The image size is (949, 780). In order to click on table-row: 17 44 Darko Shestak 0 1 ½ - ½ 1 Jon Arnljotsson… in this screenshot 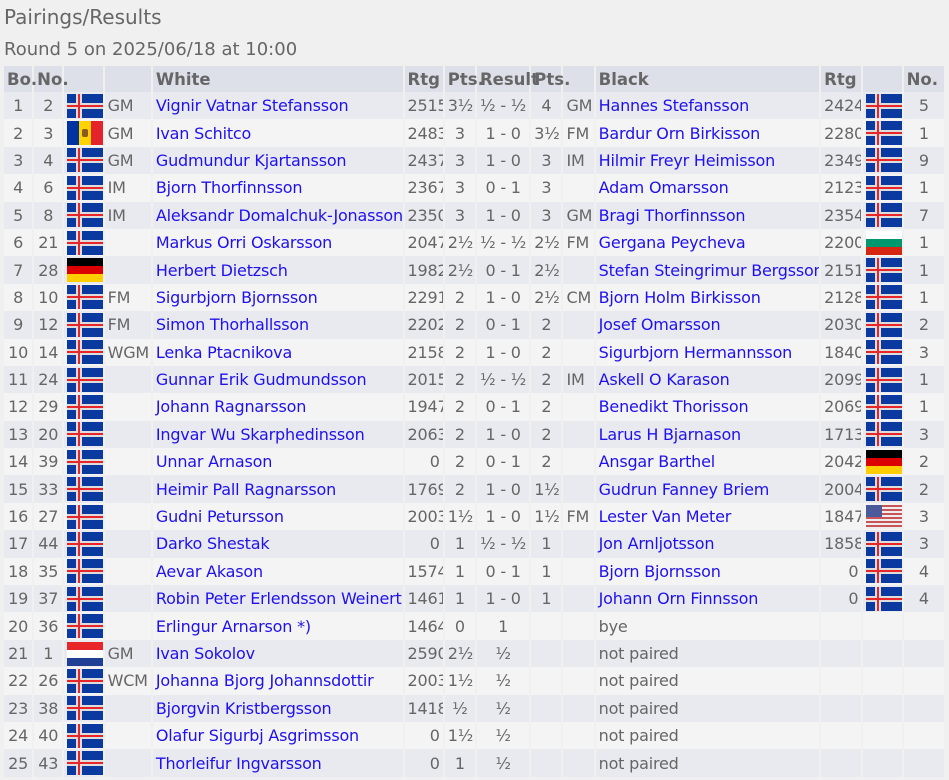, I will do `click(474, 544)`.